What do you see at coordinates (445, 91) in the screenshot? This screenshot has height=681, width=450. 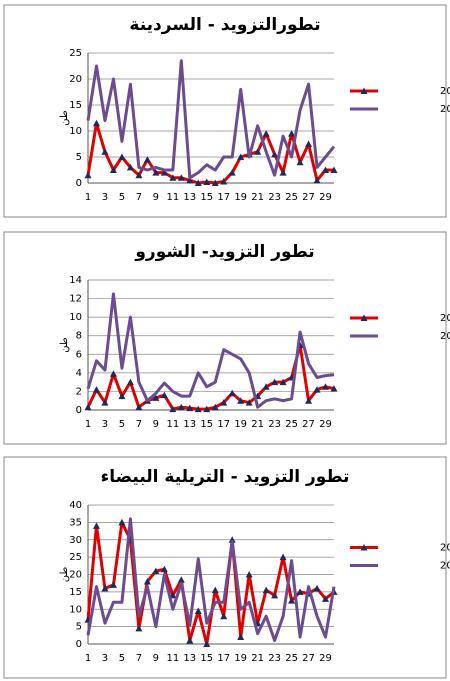 I see `legend-label: الكمية 2017` at bounding box center [445, 91].